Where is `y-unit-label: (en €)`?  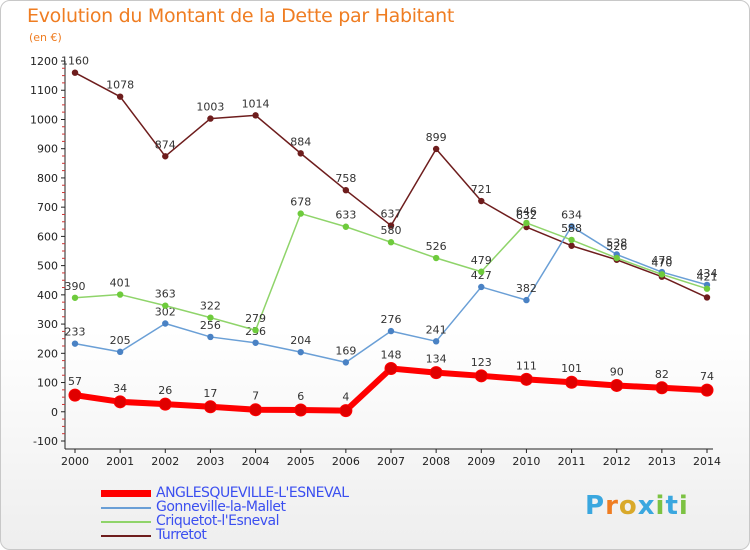
y-unit-label: (en €) is located at coordinates (45, 37).